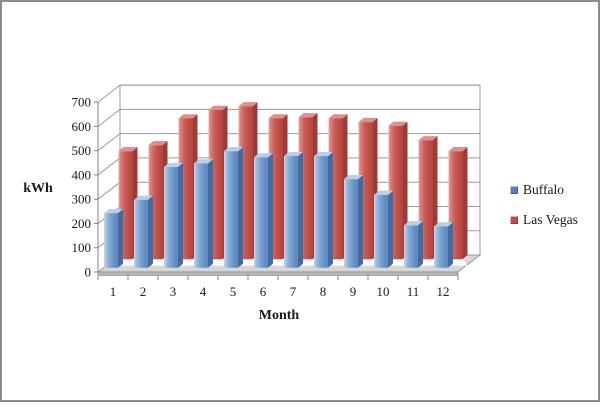 Image resolution: width=600 pixels, height=408 pixels. Describe the element at coordinates (38, 188) in the screenshot. I see `y-axis-title: kWh` at that location.